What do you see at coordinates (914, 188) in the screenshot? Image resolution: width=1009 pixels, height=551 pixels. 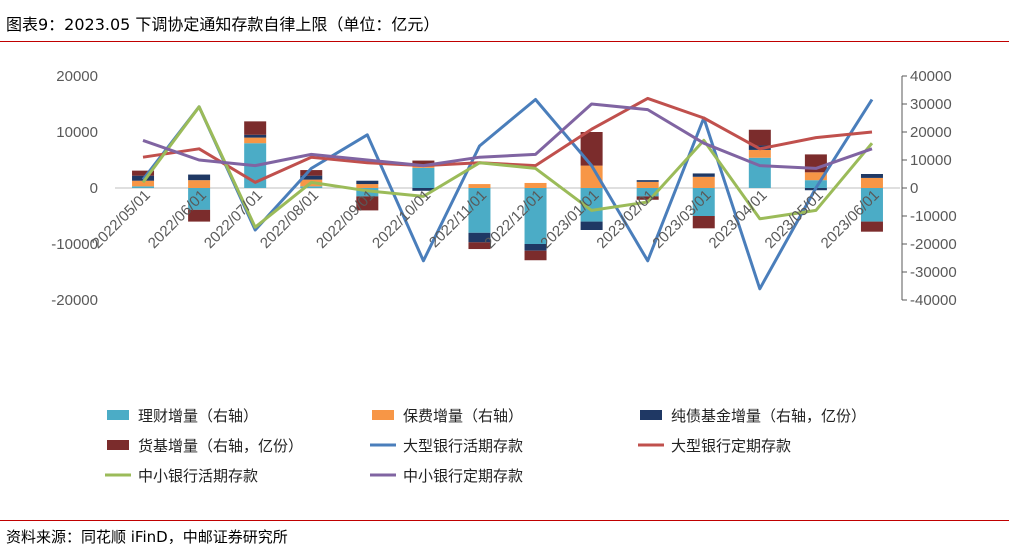 I see `right-axis-tick-label: 0` at bounding box center [914, 188].